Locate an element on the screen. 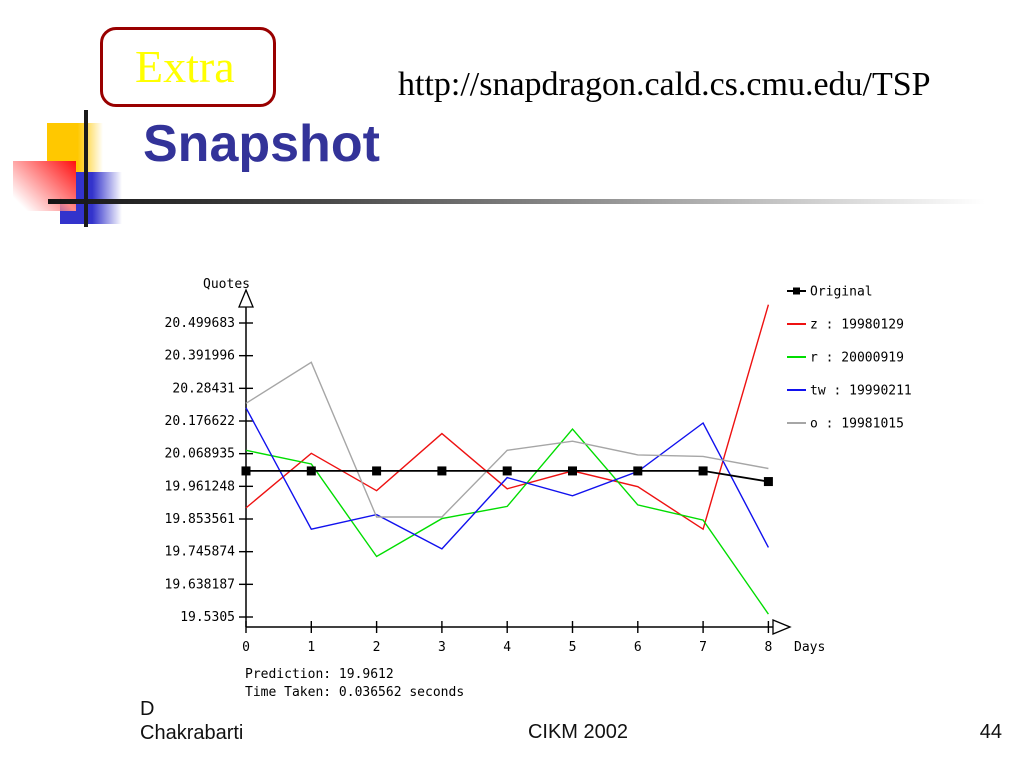  chart-annotation-1: Prediction: 19.9612 is located at coordinates (319, 674).